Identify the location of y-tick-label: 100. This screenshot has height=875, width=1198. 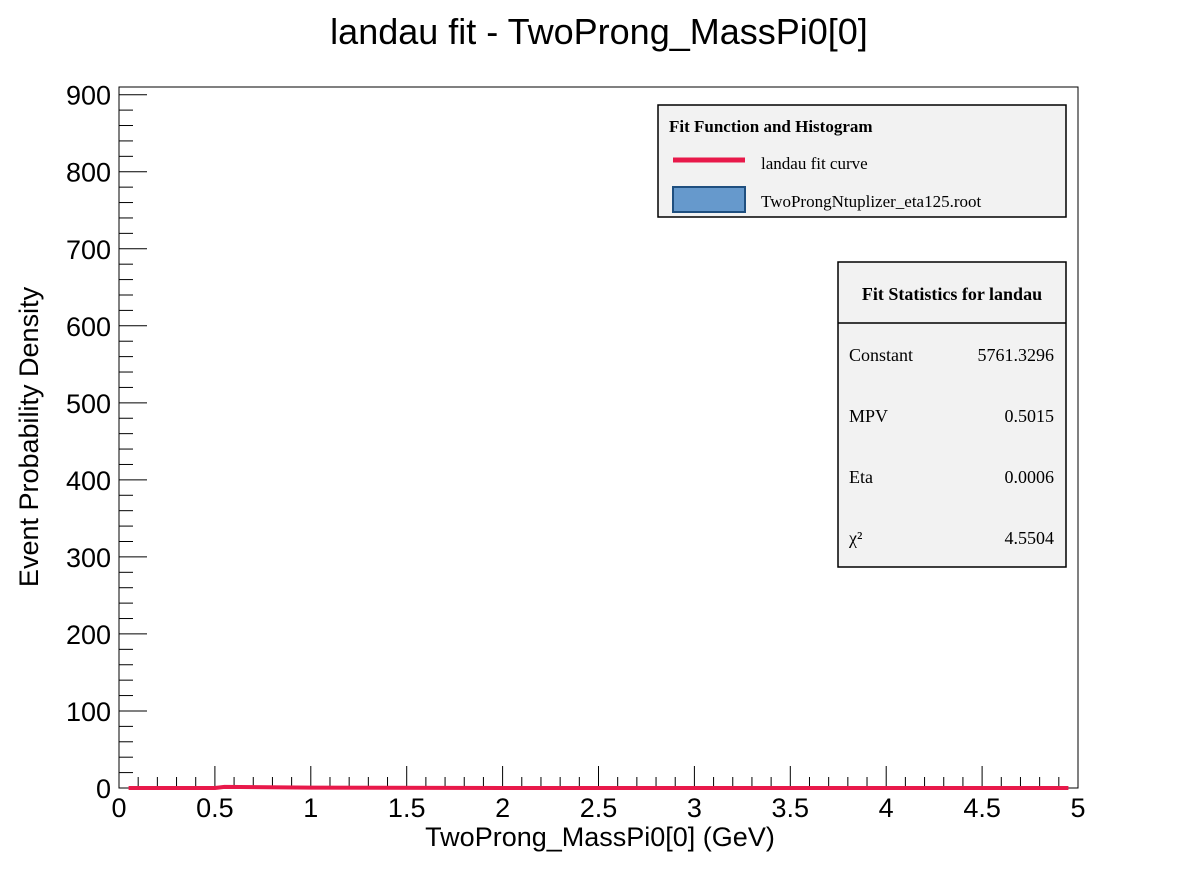
(88, 712).